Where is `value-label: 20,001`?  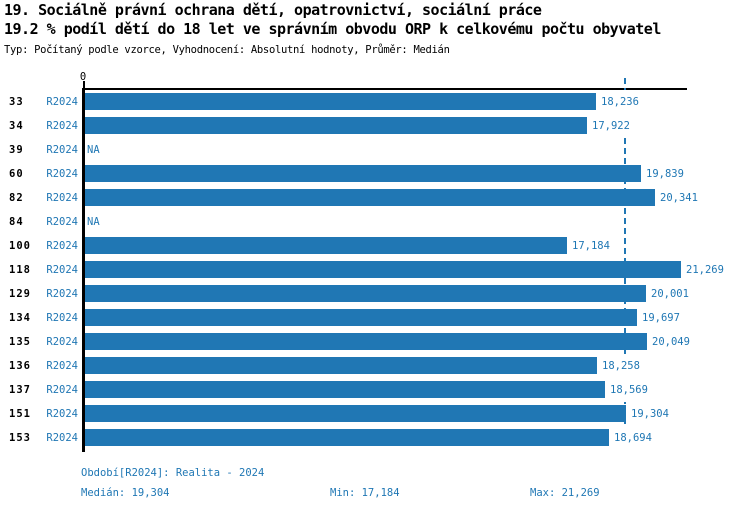 value-label: 20,001 is located at coordinates (670, 294).